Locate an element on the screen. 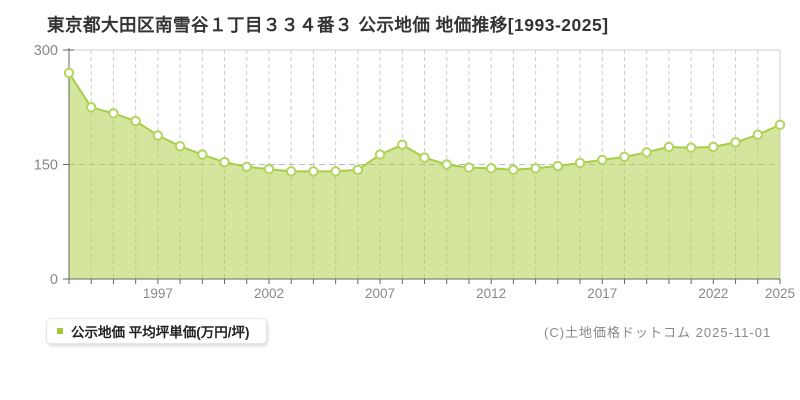 The image size is (800, 400). x-axis-tick-label: 1997 is located at coordinates (158, 293).